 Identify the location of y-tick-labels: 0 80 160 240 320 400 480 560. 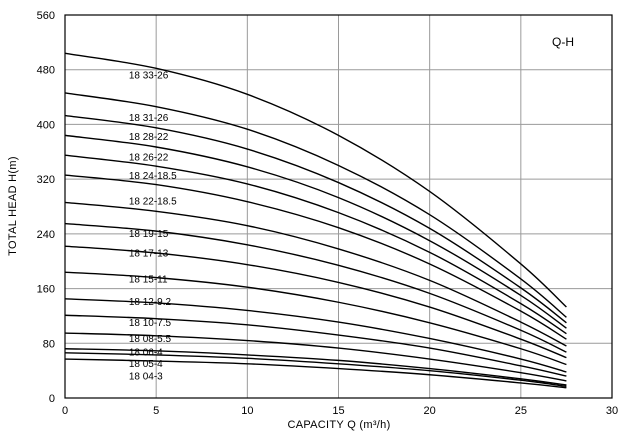
(46, 207).